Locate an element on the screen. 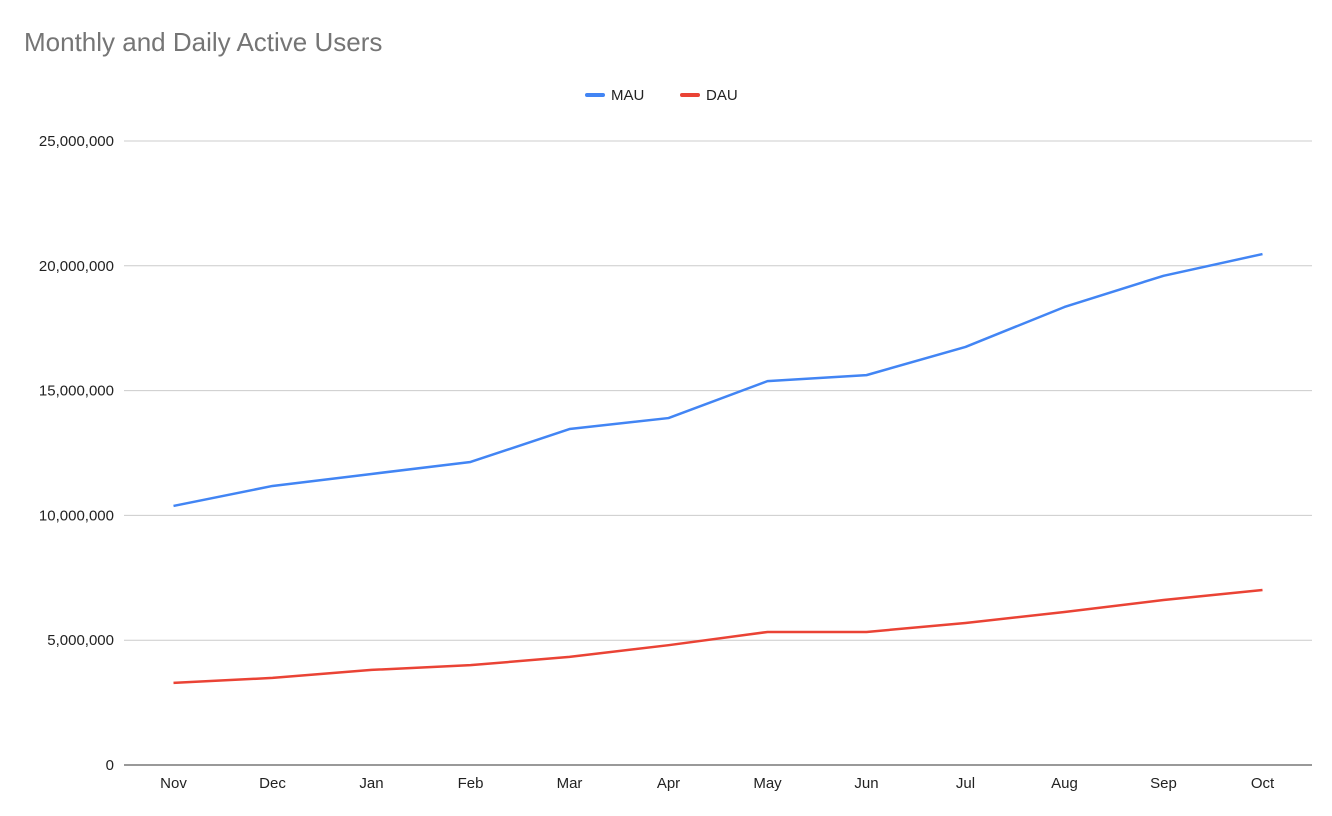  x-tick-label: Feb is located at coordinates (471, 783).